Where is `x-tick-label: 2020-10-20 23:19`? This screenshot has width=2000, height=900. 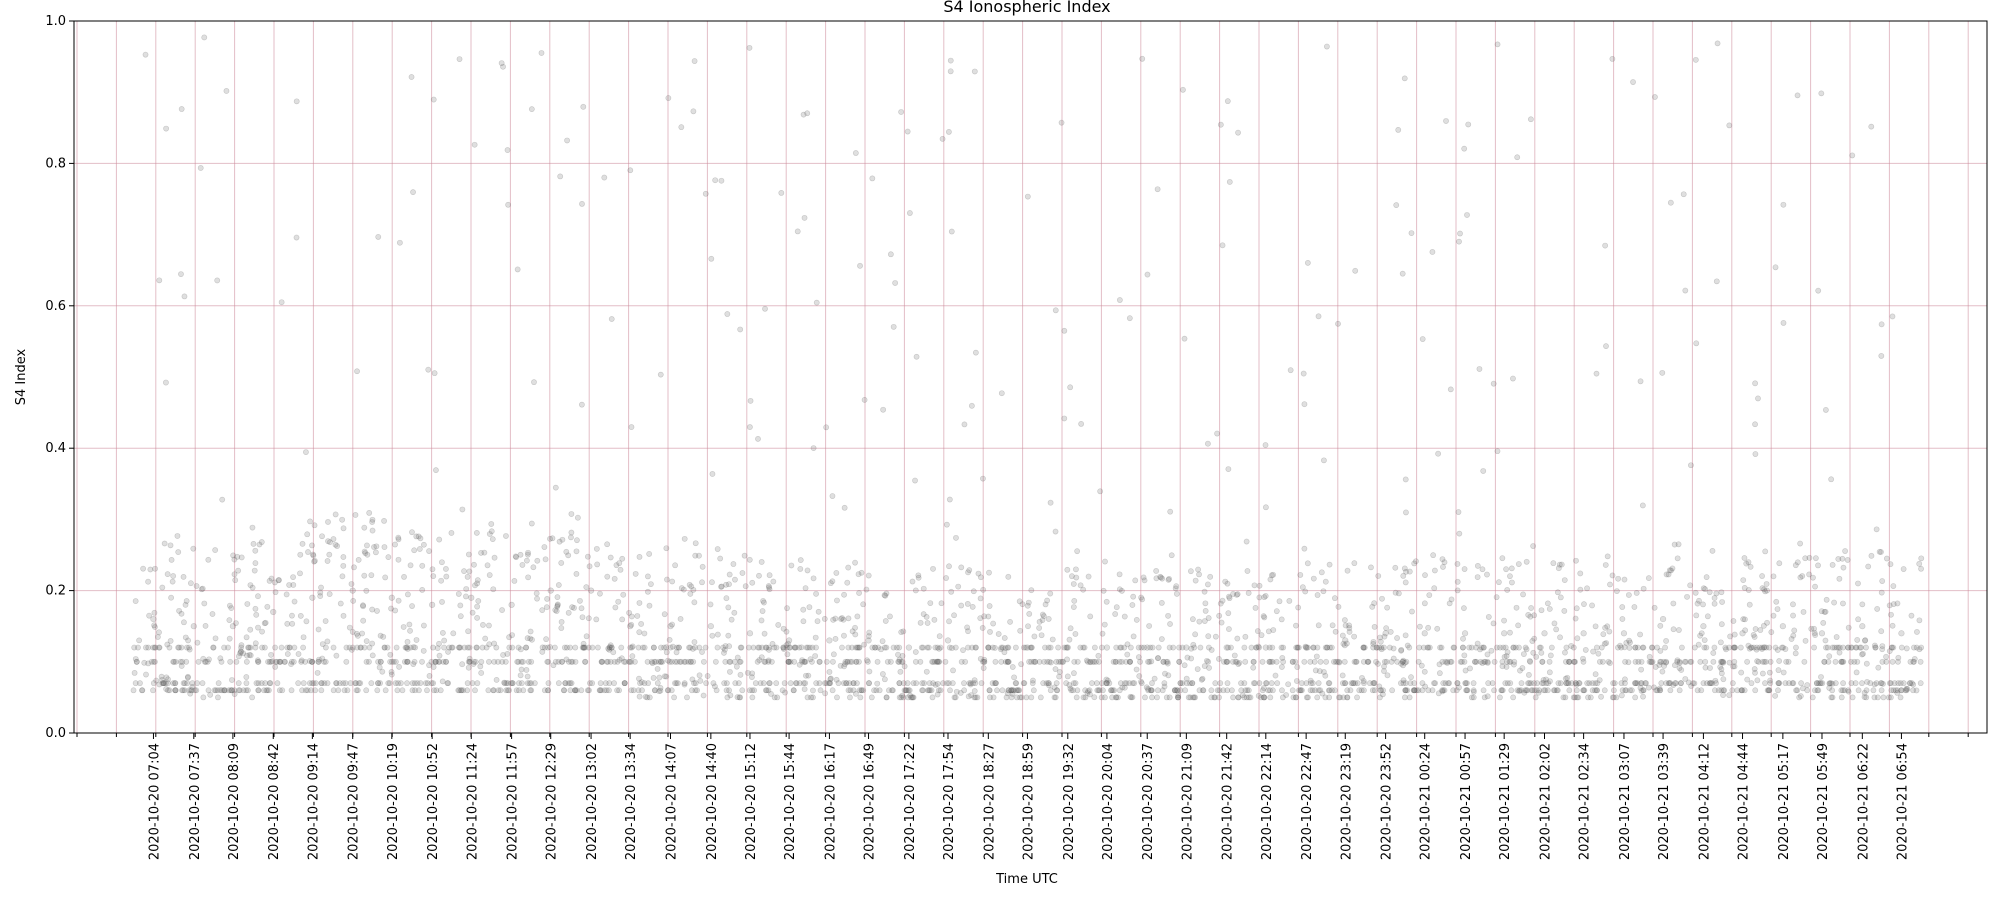 x-tick-label: 2020-10-20 23:19 is located at coordinates (1346, 801).